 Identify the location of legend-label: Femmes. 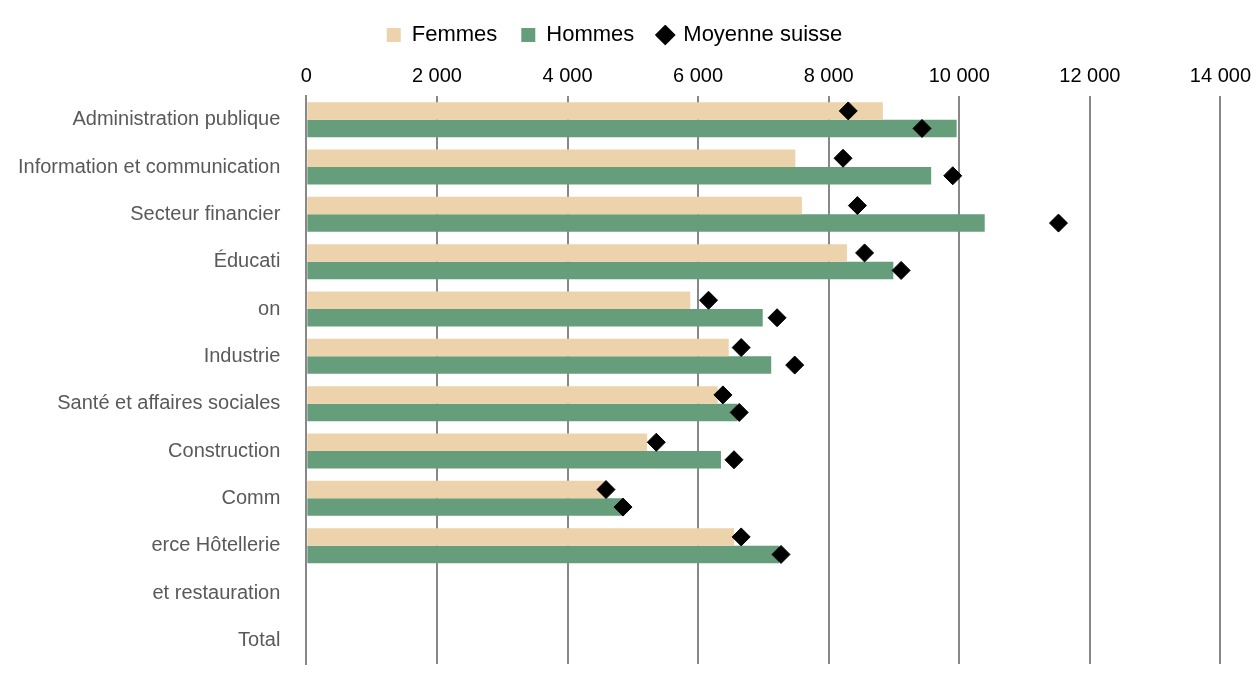
(454, 34).